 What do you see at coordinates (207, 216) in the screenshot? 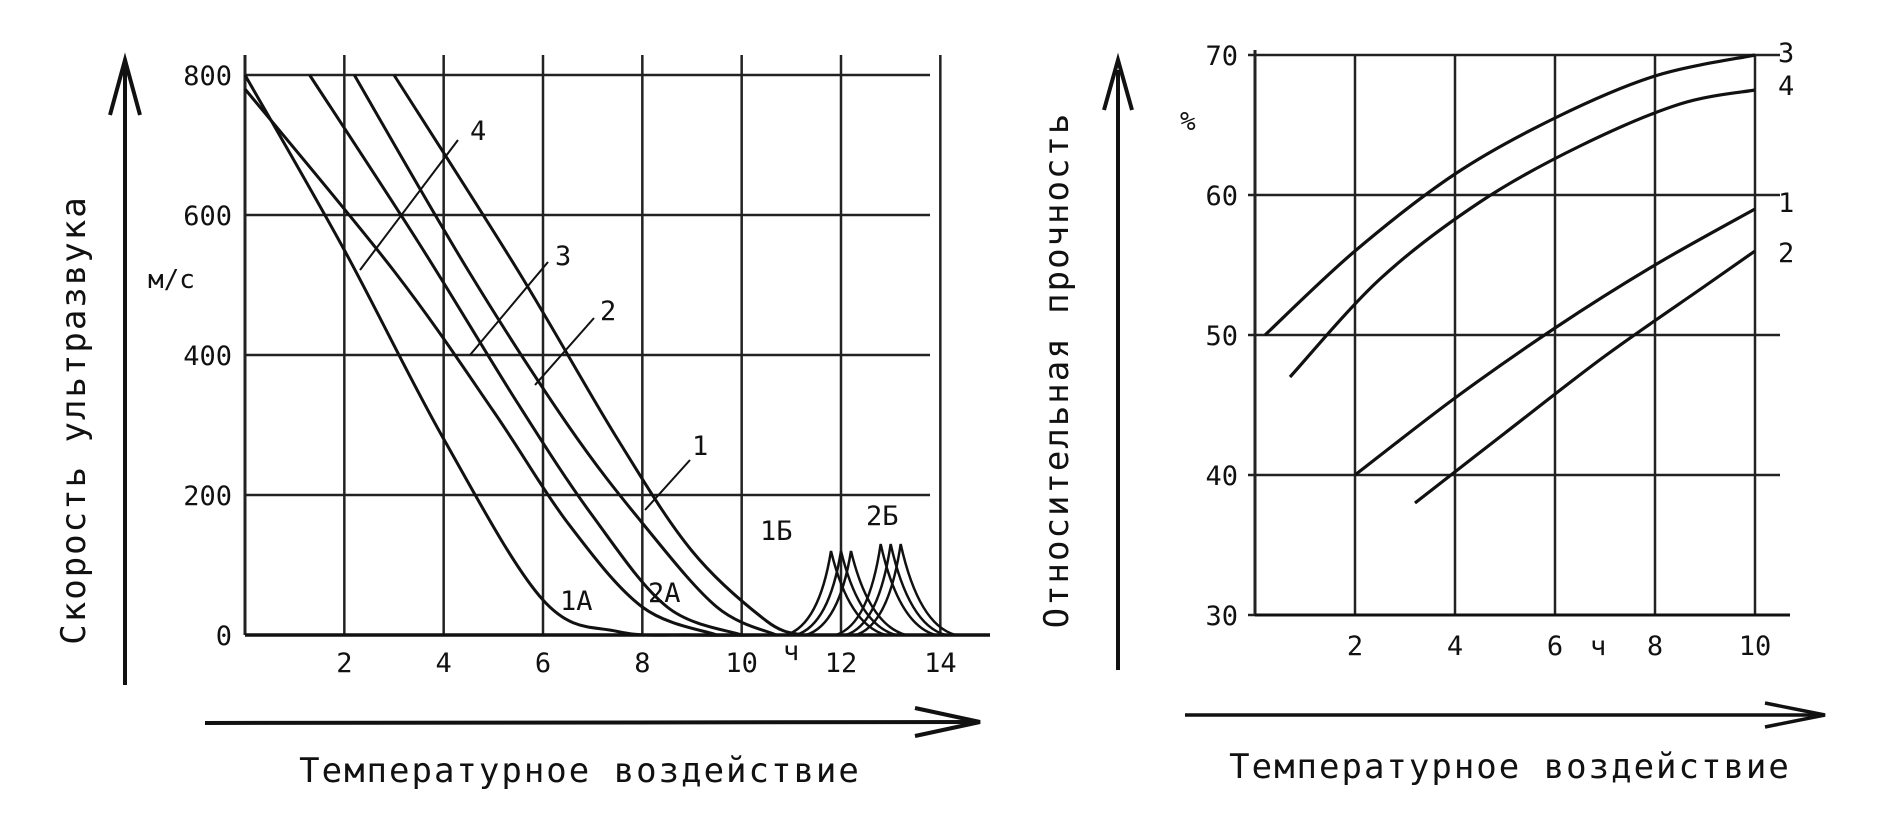
I see `left-y-tick-label: 600` at bounding box center [207, 216].